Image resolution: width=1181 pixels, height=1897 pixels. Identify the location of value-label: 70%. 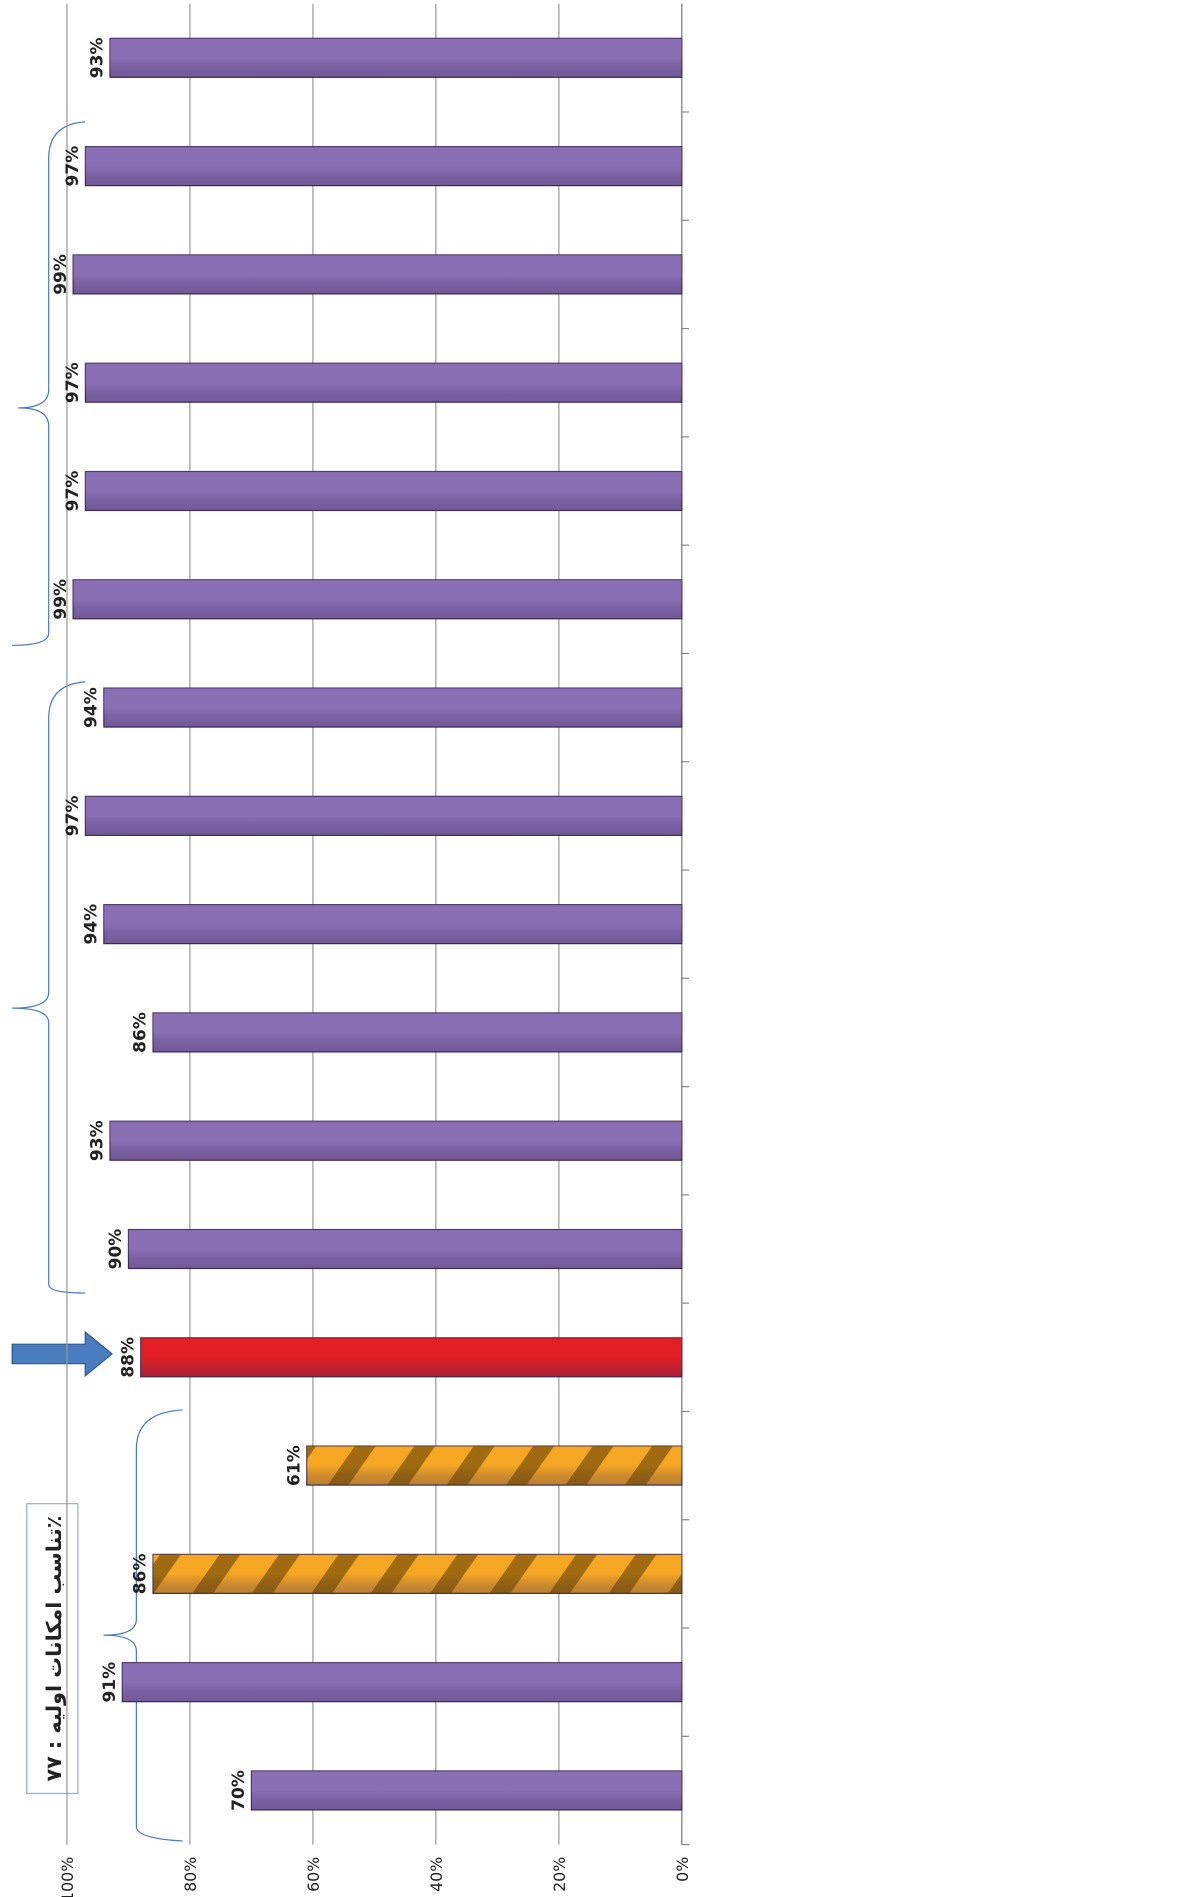
(239, 1790).